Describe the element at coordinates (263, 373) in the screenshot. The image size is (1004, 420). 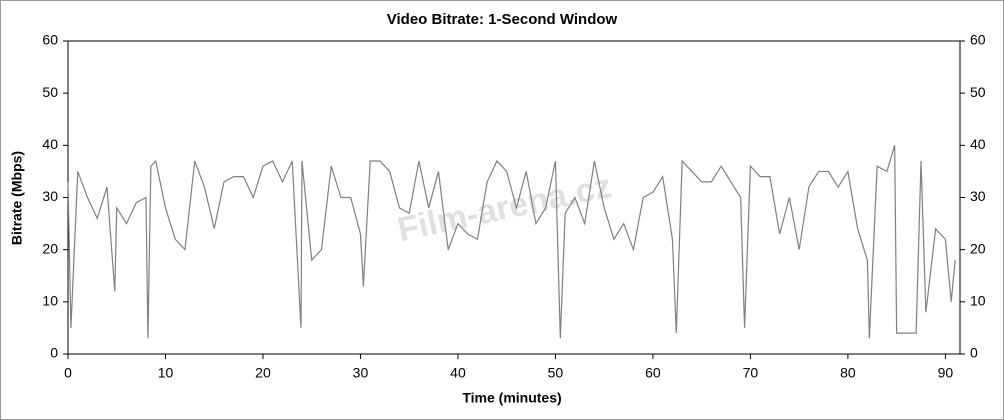
I see `x-tick-label: 20` at that location.